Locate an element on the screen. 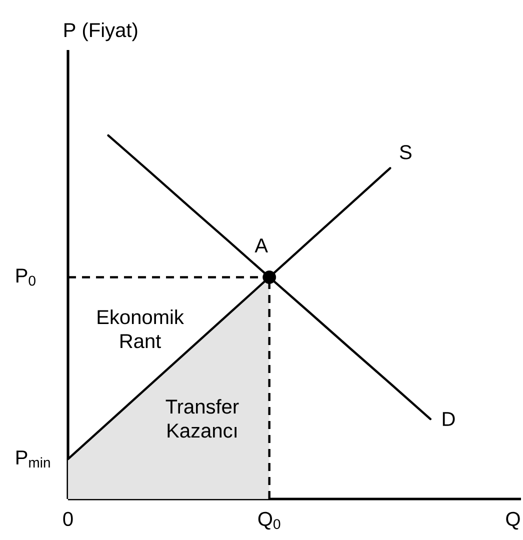  x-tick-label: Q$_{0}$ is located at coordinates (269, 521).